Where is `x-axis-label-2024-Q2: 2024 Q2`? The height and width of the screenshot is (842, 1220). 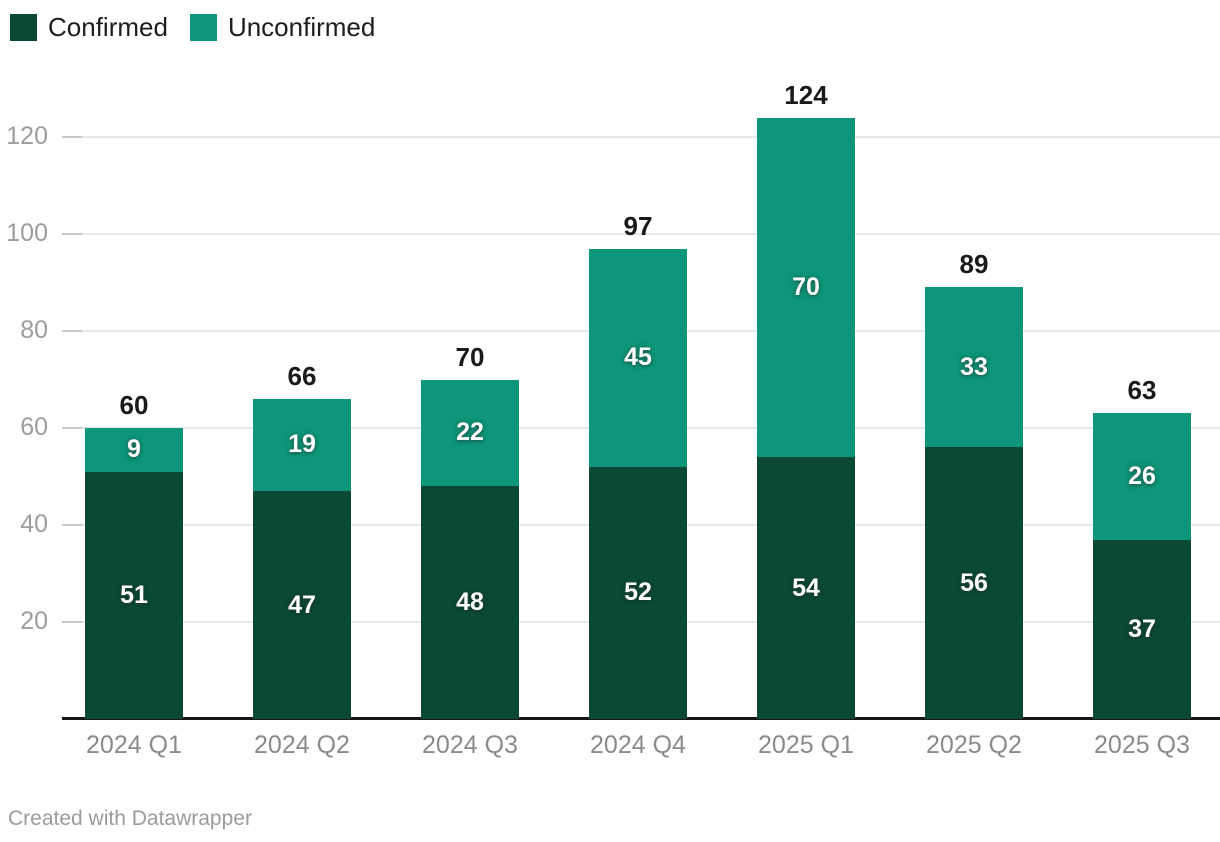
x-axis-label-2024-Q2: 2024 Q2 is located at coordinates (302, 745).